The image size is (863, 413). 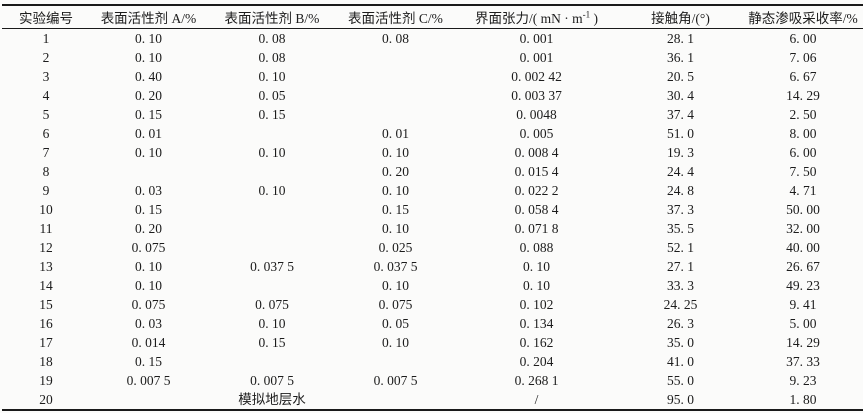 What do you see at coordinates (46, 342) in the screenshot?
I see `table-cell: 17` at bounding box center [46, 342].